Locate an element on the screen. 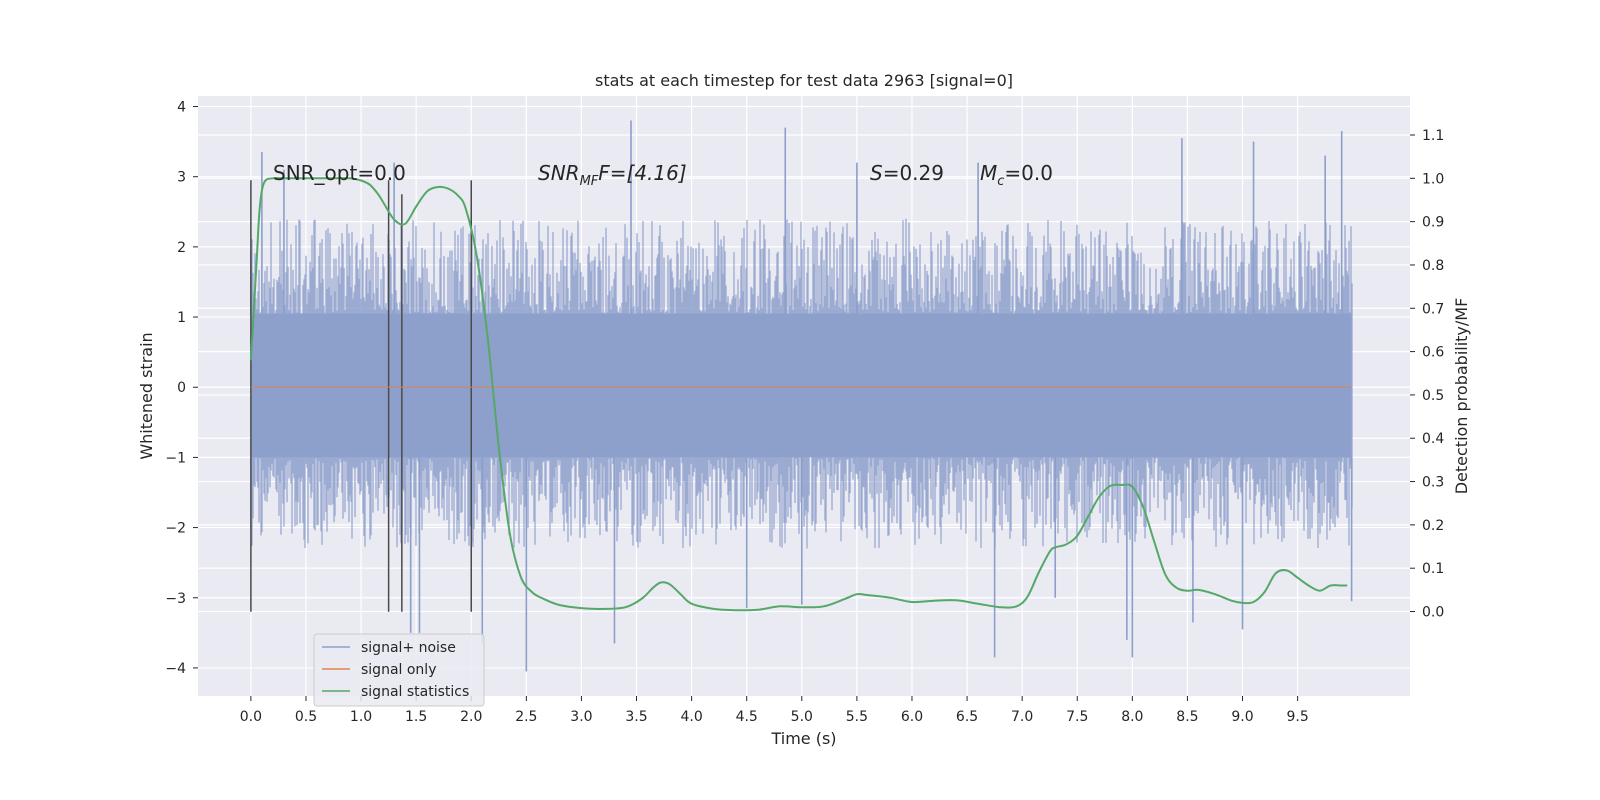  y2-axis-label: Detection probability/MF is located at coordinates (1461, 396).